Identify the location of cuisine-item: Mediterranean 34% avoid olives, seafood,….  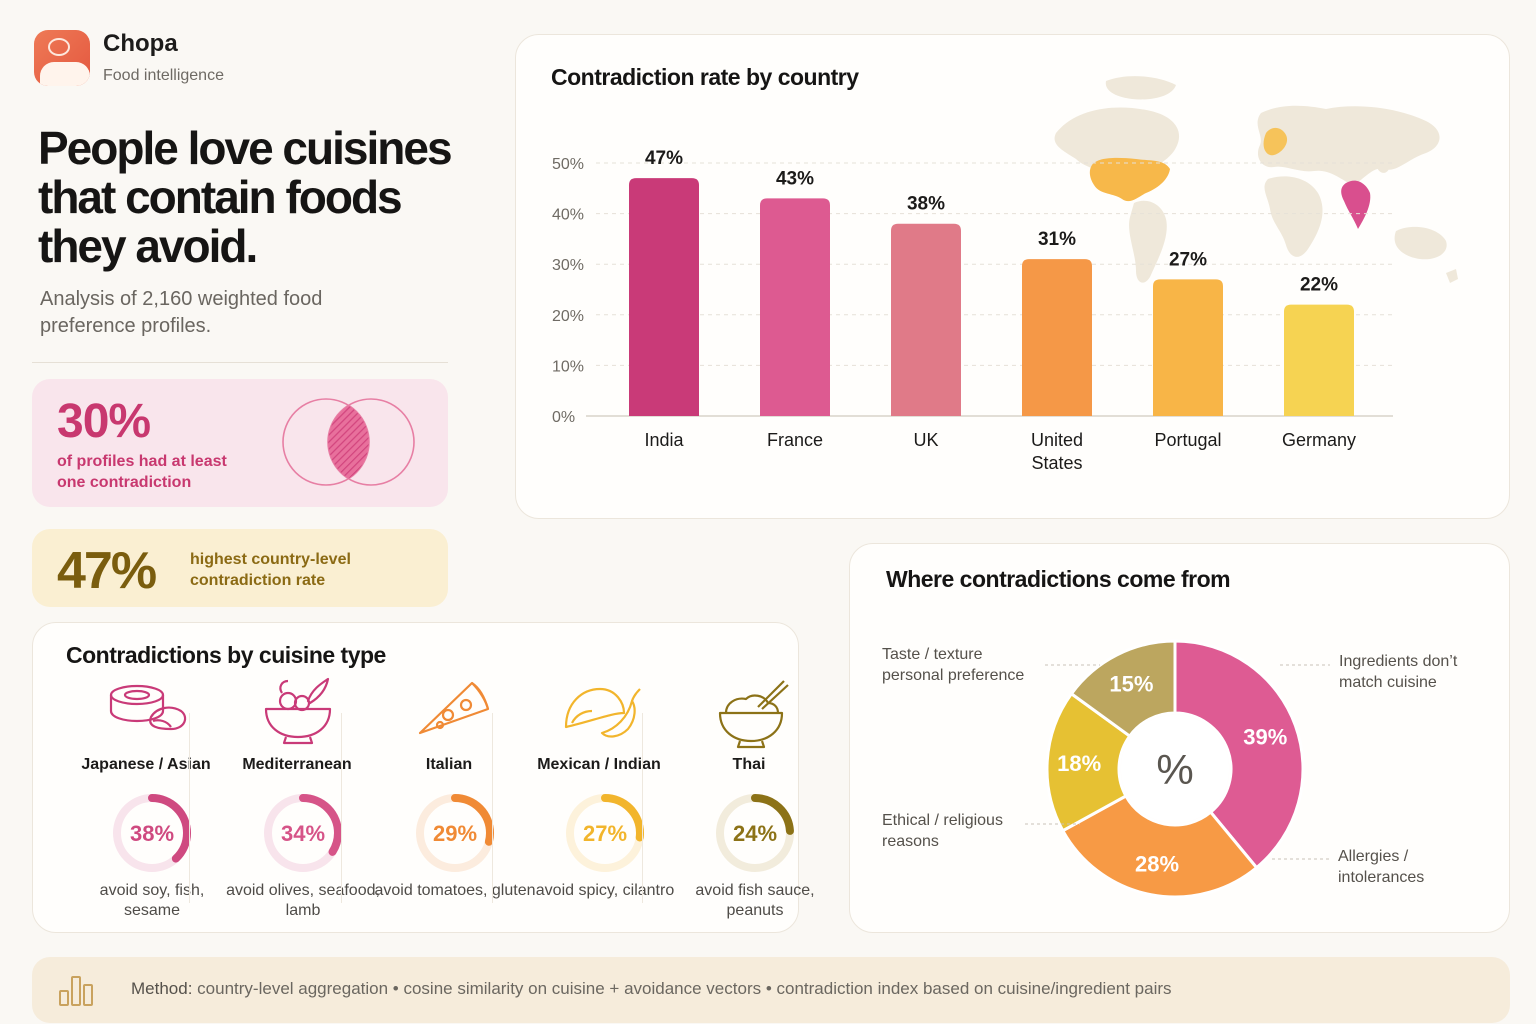
(301, 802).